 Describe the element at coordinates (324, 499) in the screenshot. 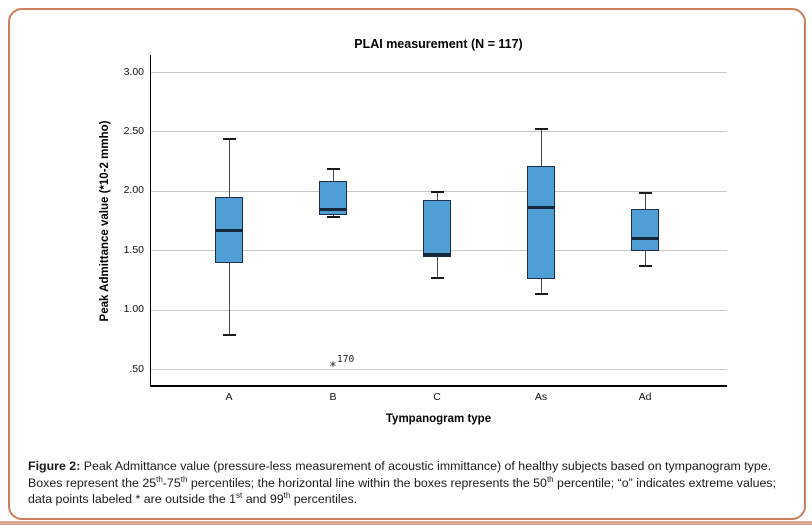

I see `caption-text: percentiles.` at that location.